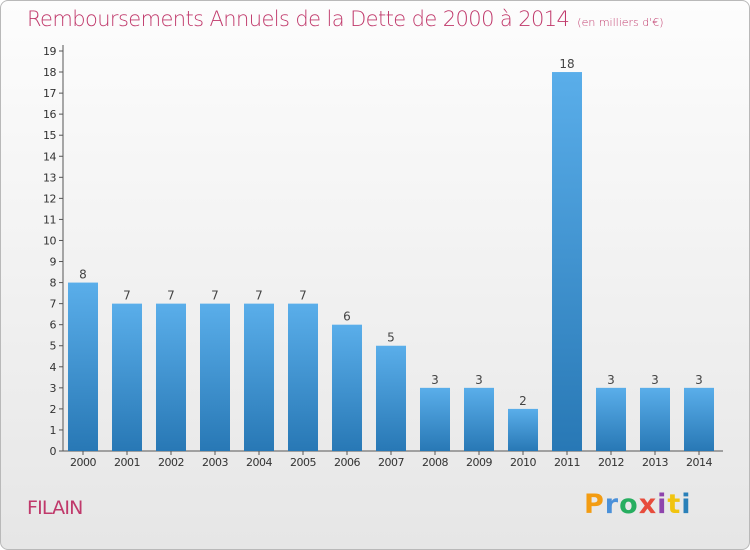 Image resolution: width=750 pixels, height=550 pixels. What do you see at coordinates (53, 262) in the screenshot?
I see `y-tick-label: 9` at bounding box center [53, 262].